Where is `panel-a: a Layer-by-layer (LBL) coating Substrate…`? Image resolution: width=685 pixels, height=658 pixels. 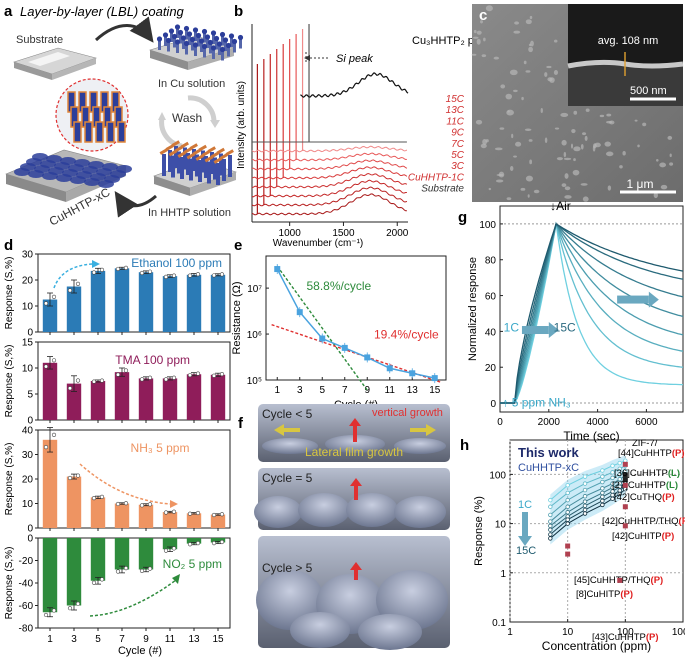 panel-a: a Layer-by-layer (LBL) coating Substrate… is located at coordinates (124, 116).